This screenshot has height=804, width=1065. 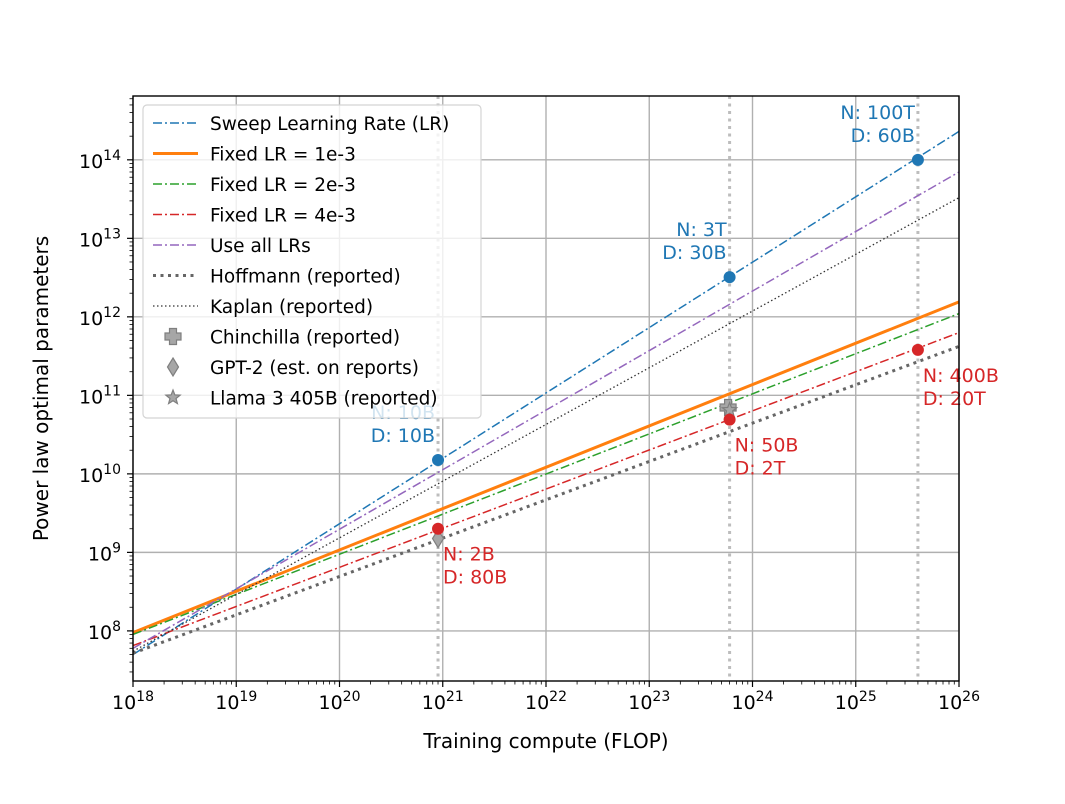 I want to click on point-label: D: 30B, so click(x=694, y=253).